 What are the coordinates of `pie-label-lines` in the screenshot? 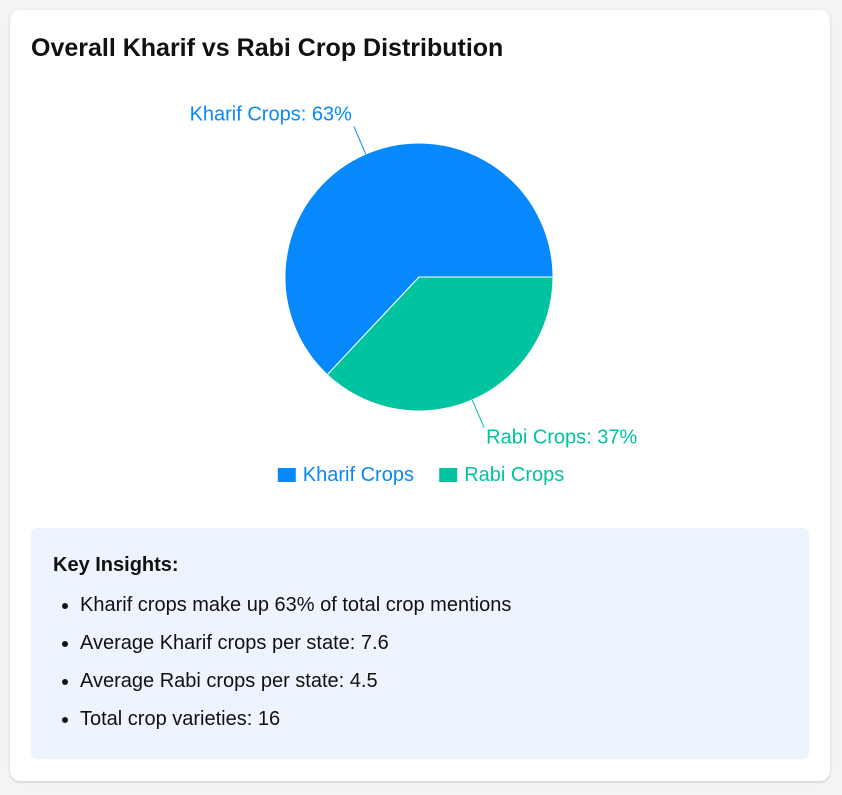 It's located at (419, 277).